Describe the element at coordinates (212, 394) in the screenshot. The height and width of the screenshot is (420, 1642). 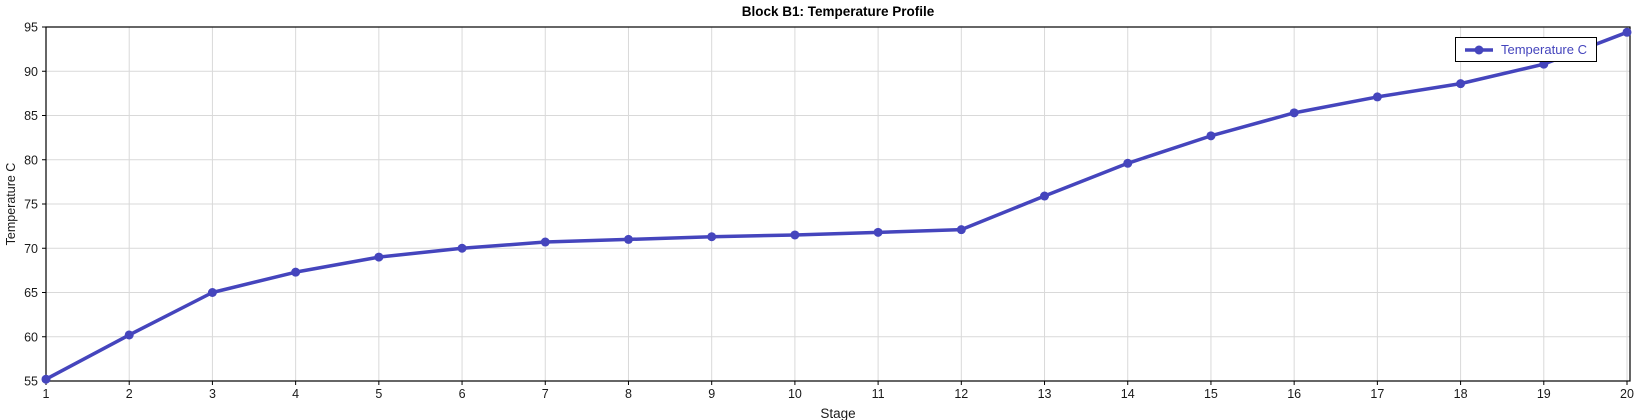
I see `x-tick-label: 3` at that location.